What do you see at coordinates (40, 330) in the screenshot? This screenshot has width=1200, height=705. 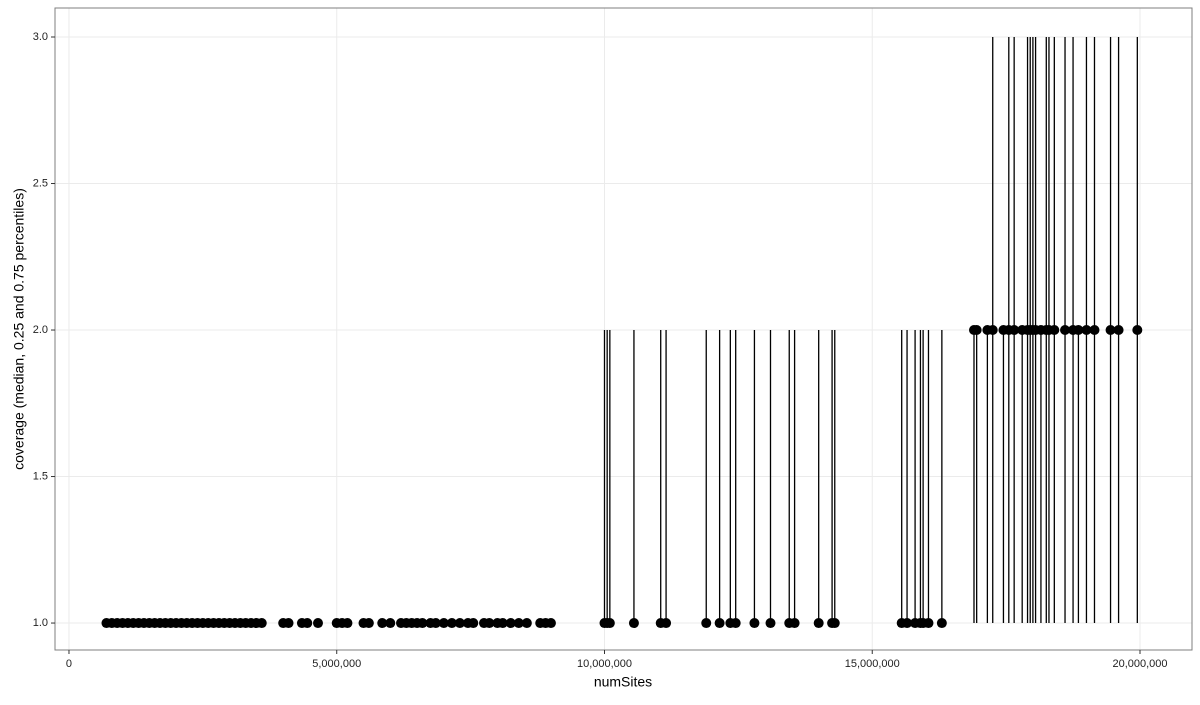 I see `y-tick-label: 2.0` at bounding box center [40, 330].